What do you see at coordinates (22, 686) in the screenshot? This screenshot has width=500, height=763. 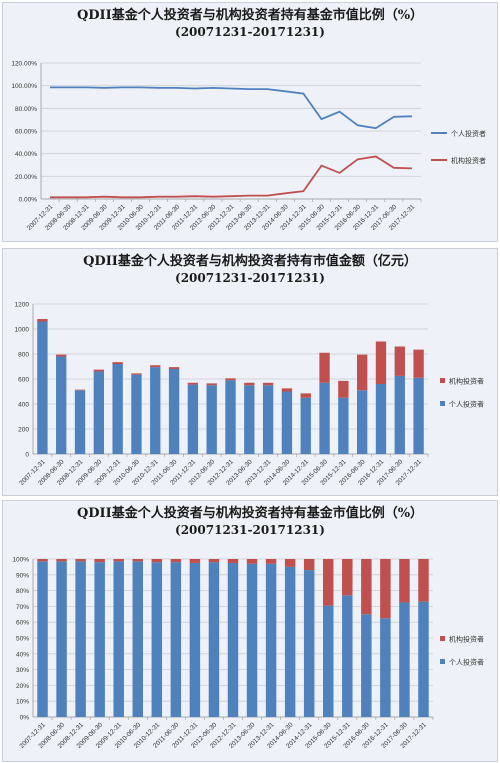 I see `y-tick-label: 20%` at bounding box center [22, 686].